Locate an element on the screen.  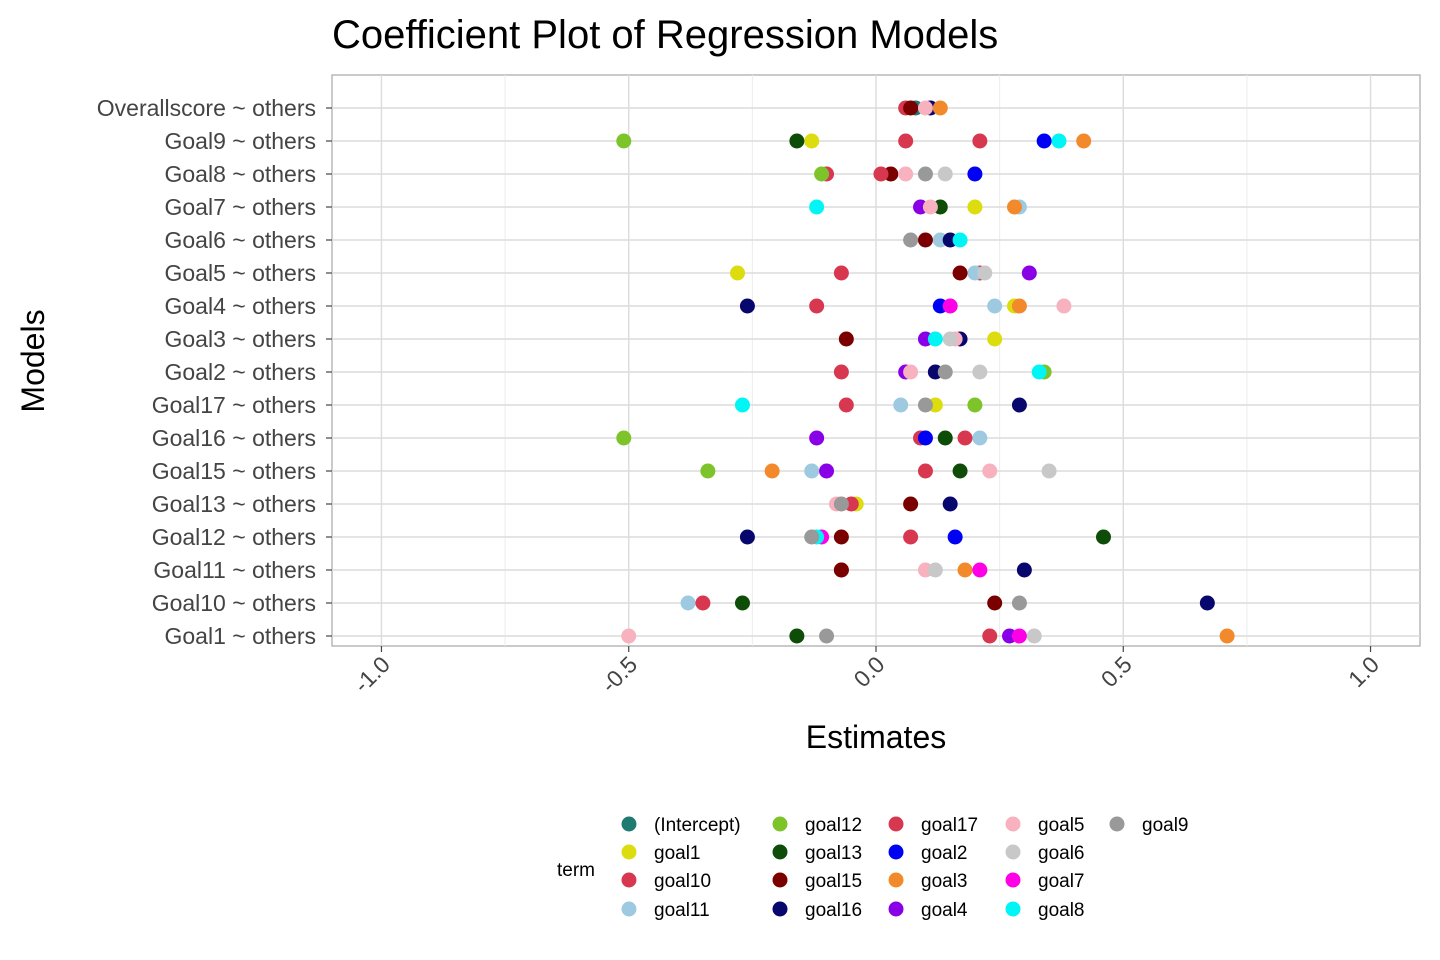
y-tick-label: Goal11 ~ others is located at coordinates (234, 570).